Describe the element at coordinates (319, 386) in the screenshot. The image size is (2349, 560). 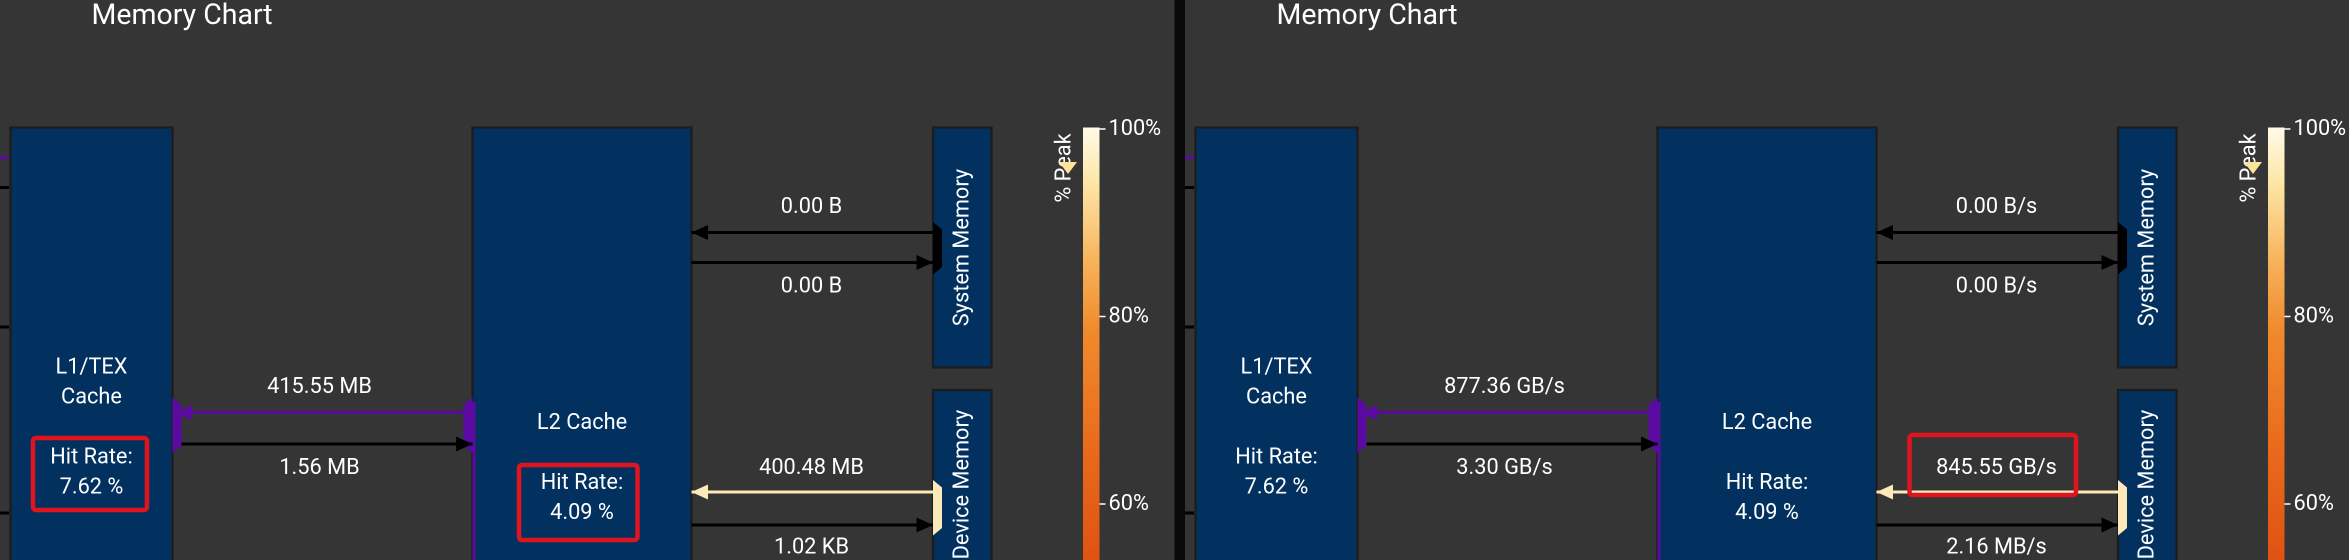
I see `l1-l2-up-label: 415.55 MB` at that location.